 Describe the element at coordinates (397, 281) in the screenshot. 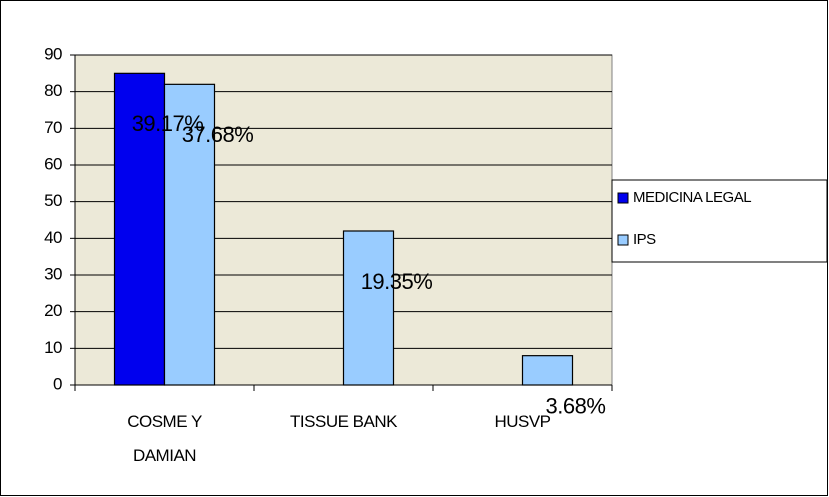

I see `data-label: 19.35%` at that location.